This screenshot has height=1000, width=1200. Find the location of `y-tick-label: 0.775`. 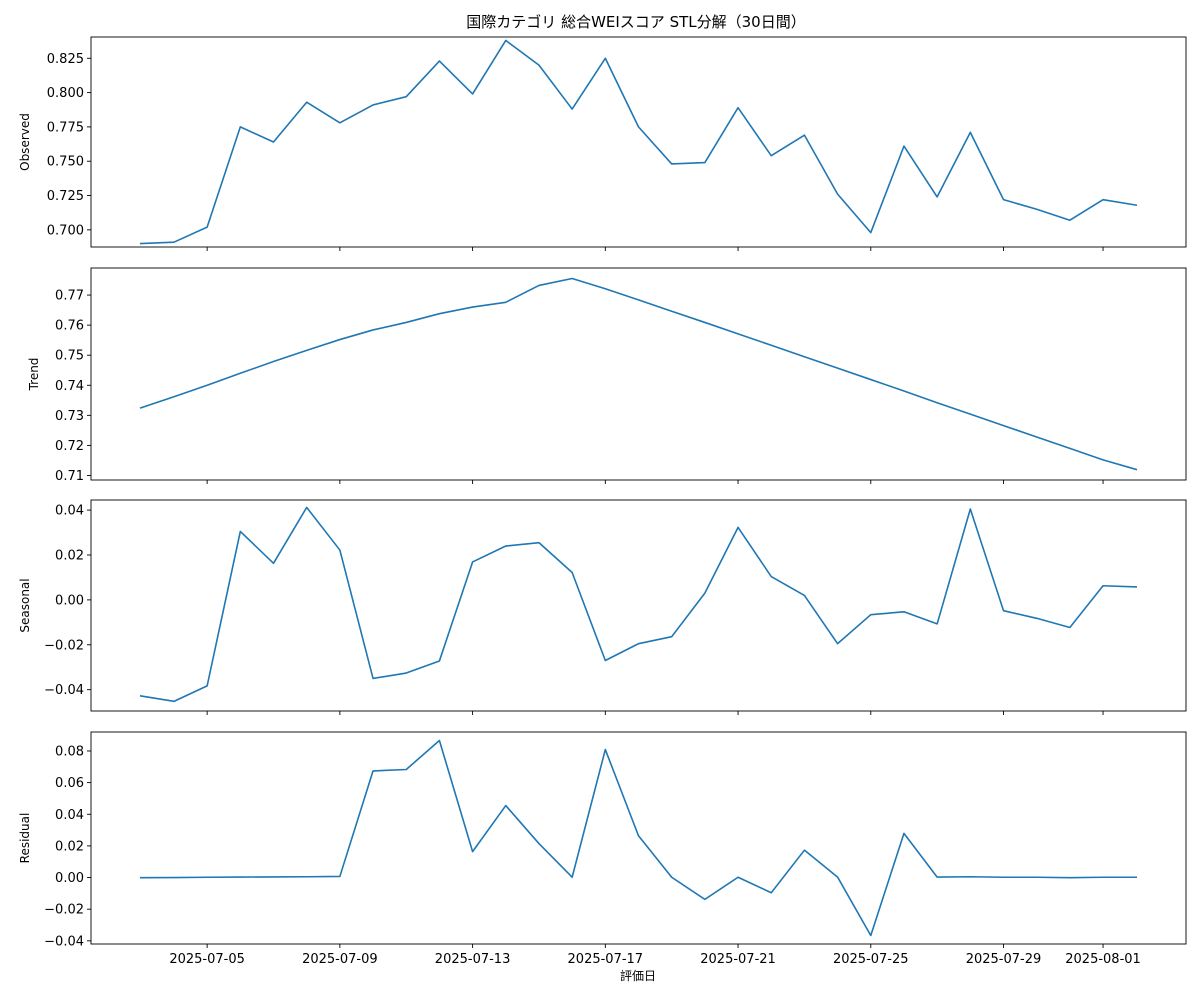

y-tick-label: 0.775 is located at coordinates (65, 127).